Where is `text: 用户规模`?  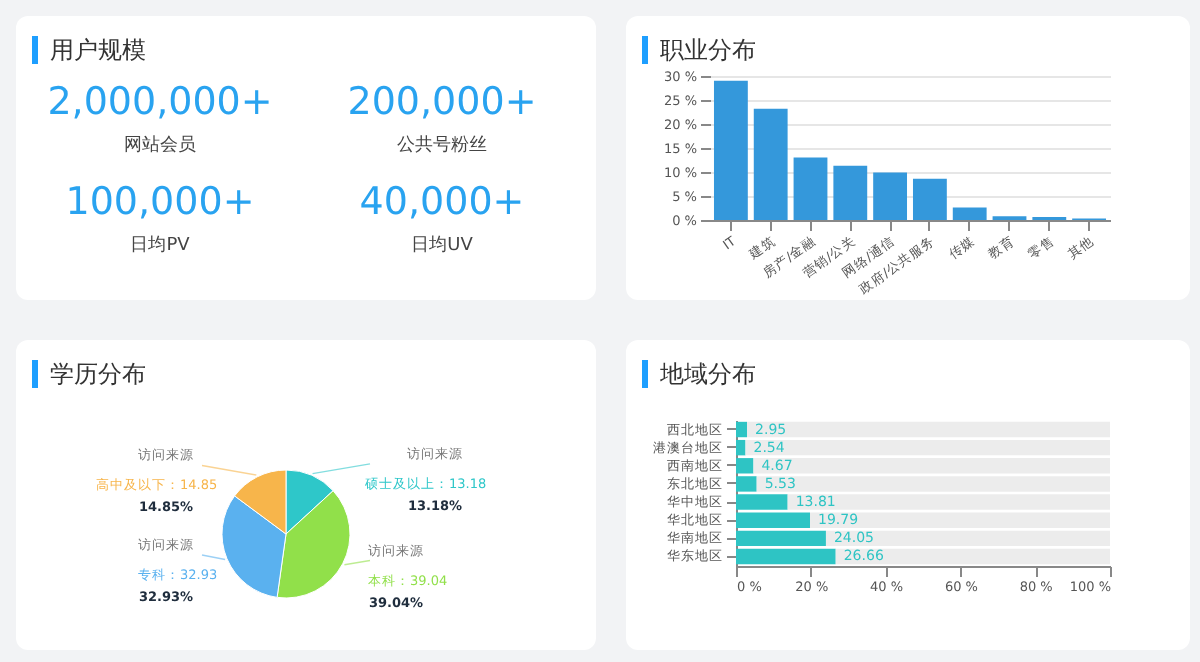
text: 用户规模 is located at coordinates (89, 50).